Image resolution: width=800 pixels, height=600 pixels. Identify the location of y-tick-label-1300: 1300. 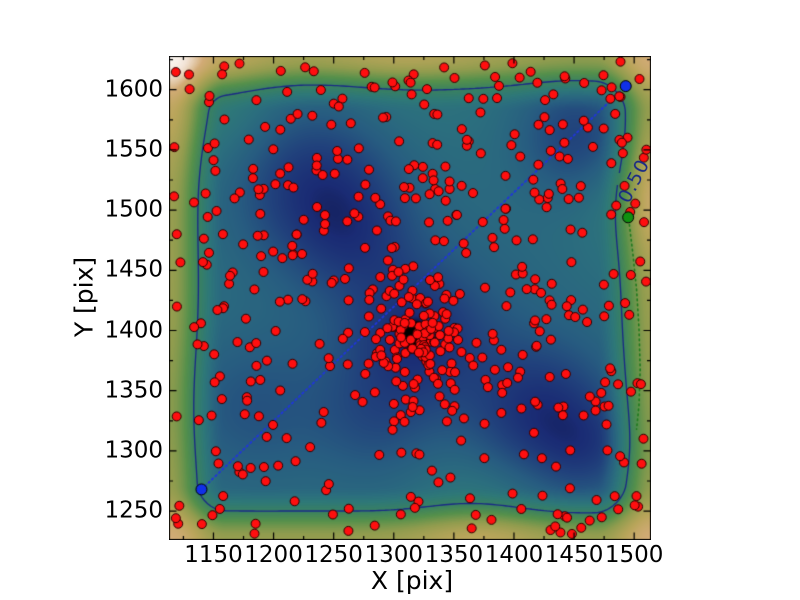
(133, 450).